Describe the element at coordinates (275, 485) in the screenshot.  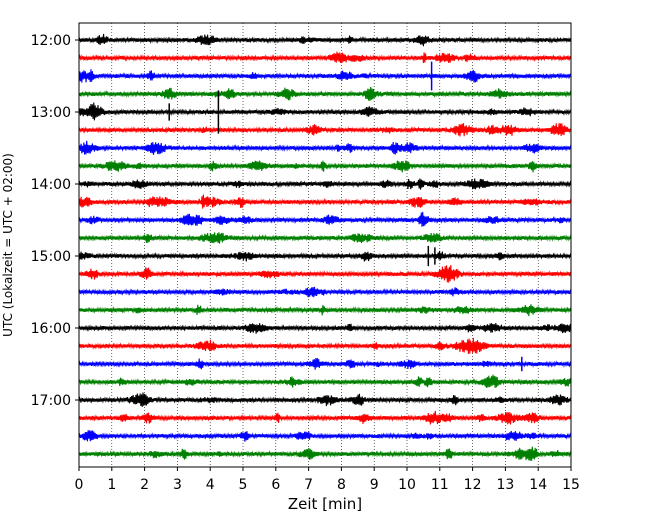
I see `x-tick-label: 6` at that location.